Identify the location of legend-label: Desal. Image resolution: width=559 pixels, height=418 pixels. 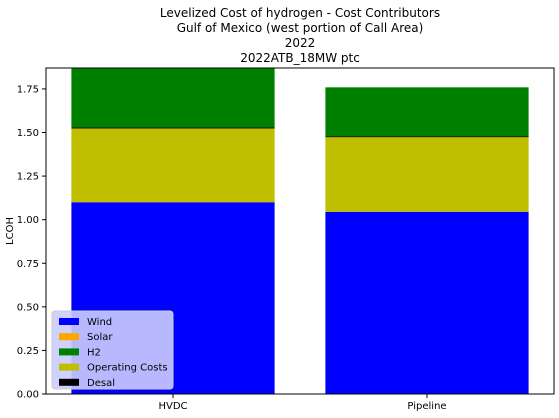
(101, 383).